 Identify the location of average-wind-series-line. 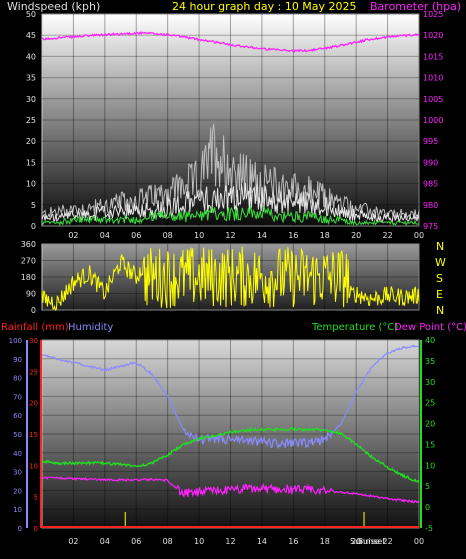
(230, 216).